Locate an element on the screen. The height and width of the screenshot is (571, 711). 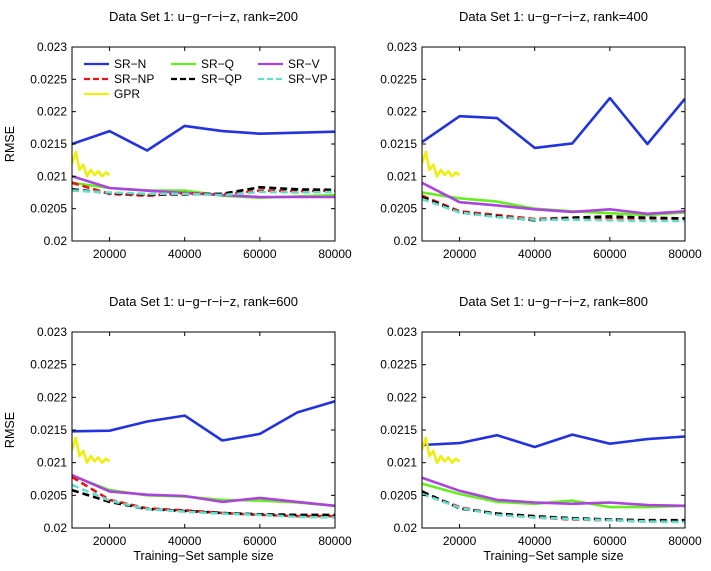
legend-label: SR−NP is located at coordinates (134, 79).